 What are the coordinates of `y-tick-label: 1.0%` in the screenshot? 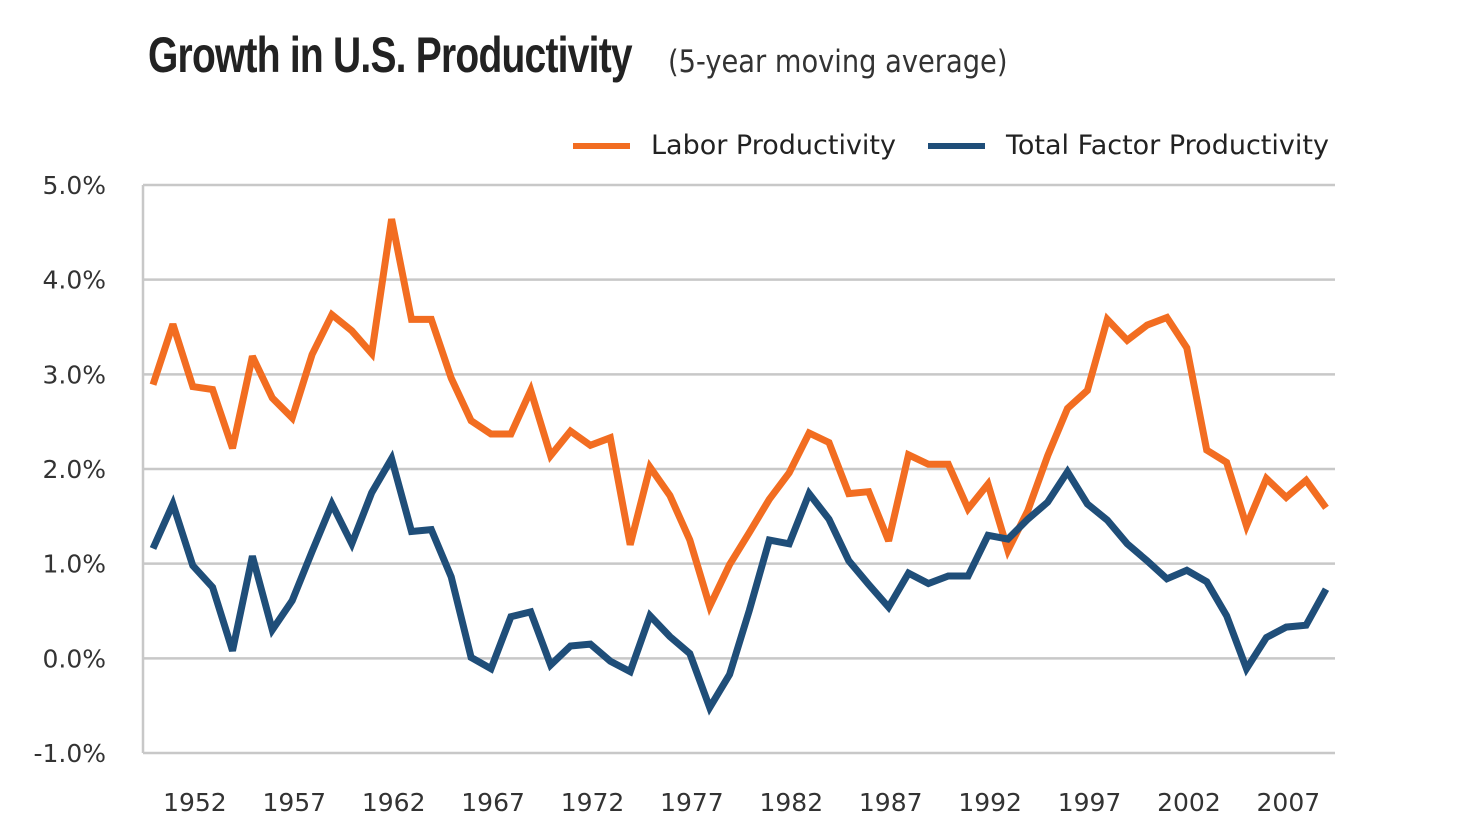 It's located at (74, 564).